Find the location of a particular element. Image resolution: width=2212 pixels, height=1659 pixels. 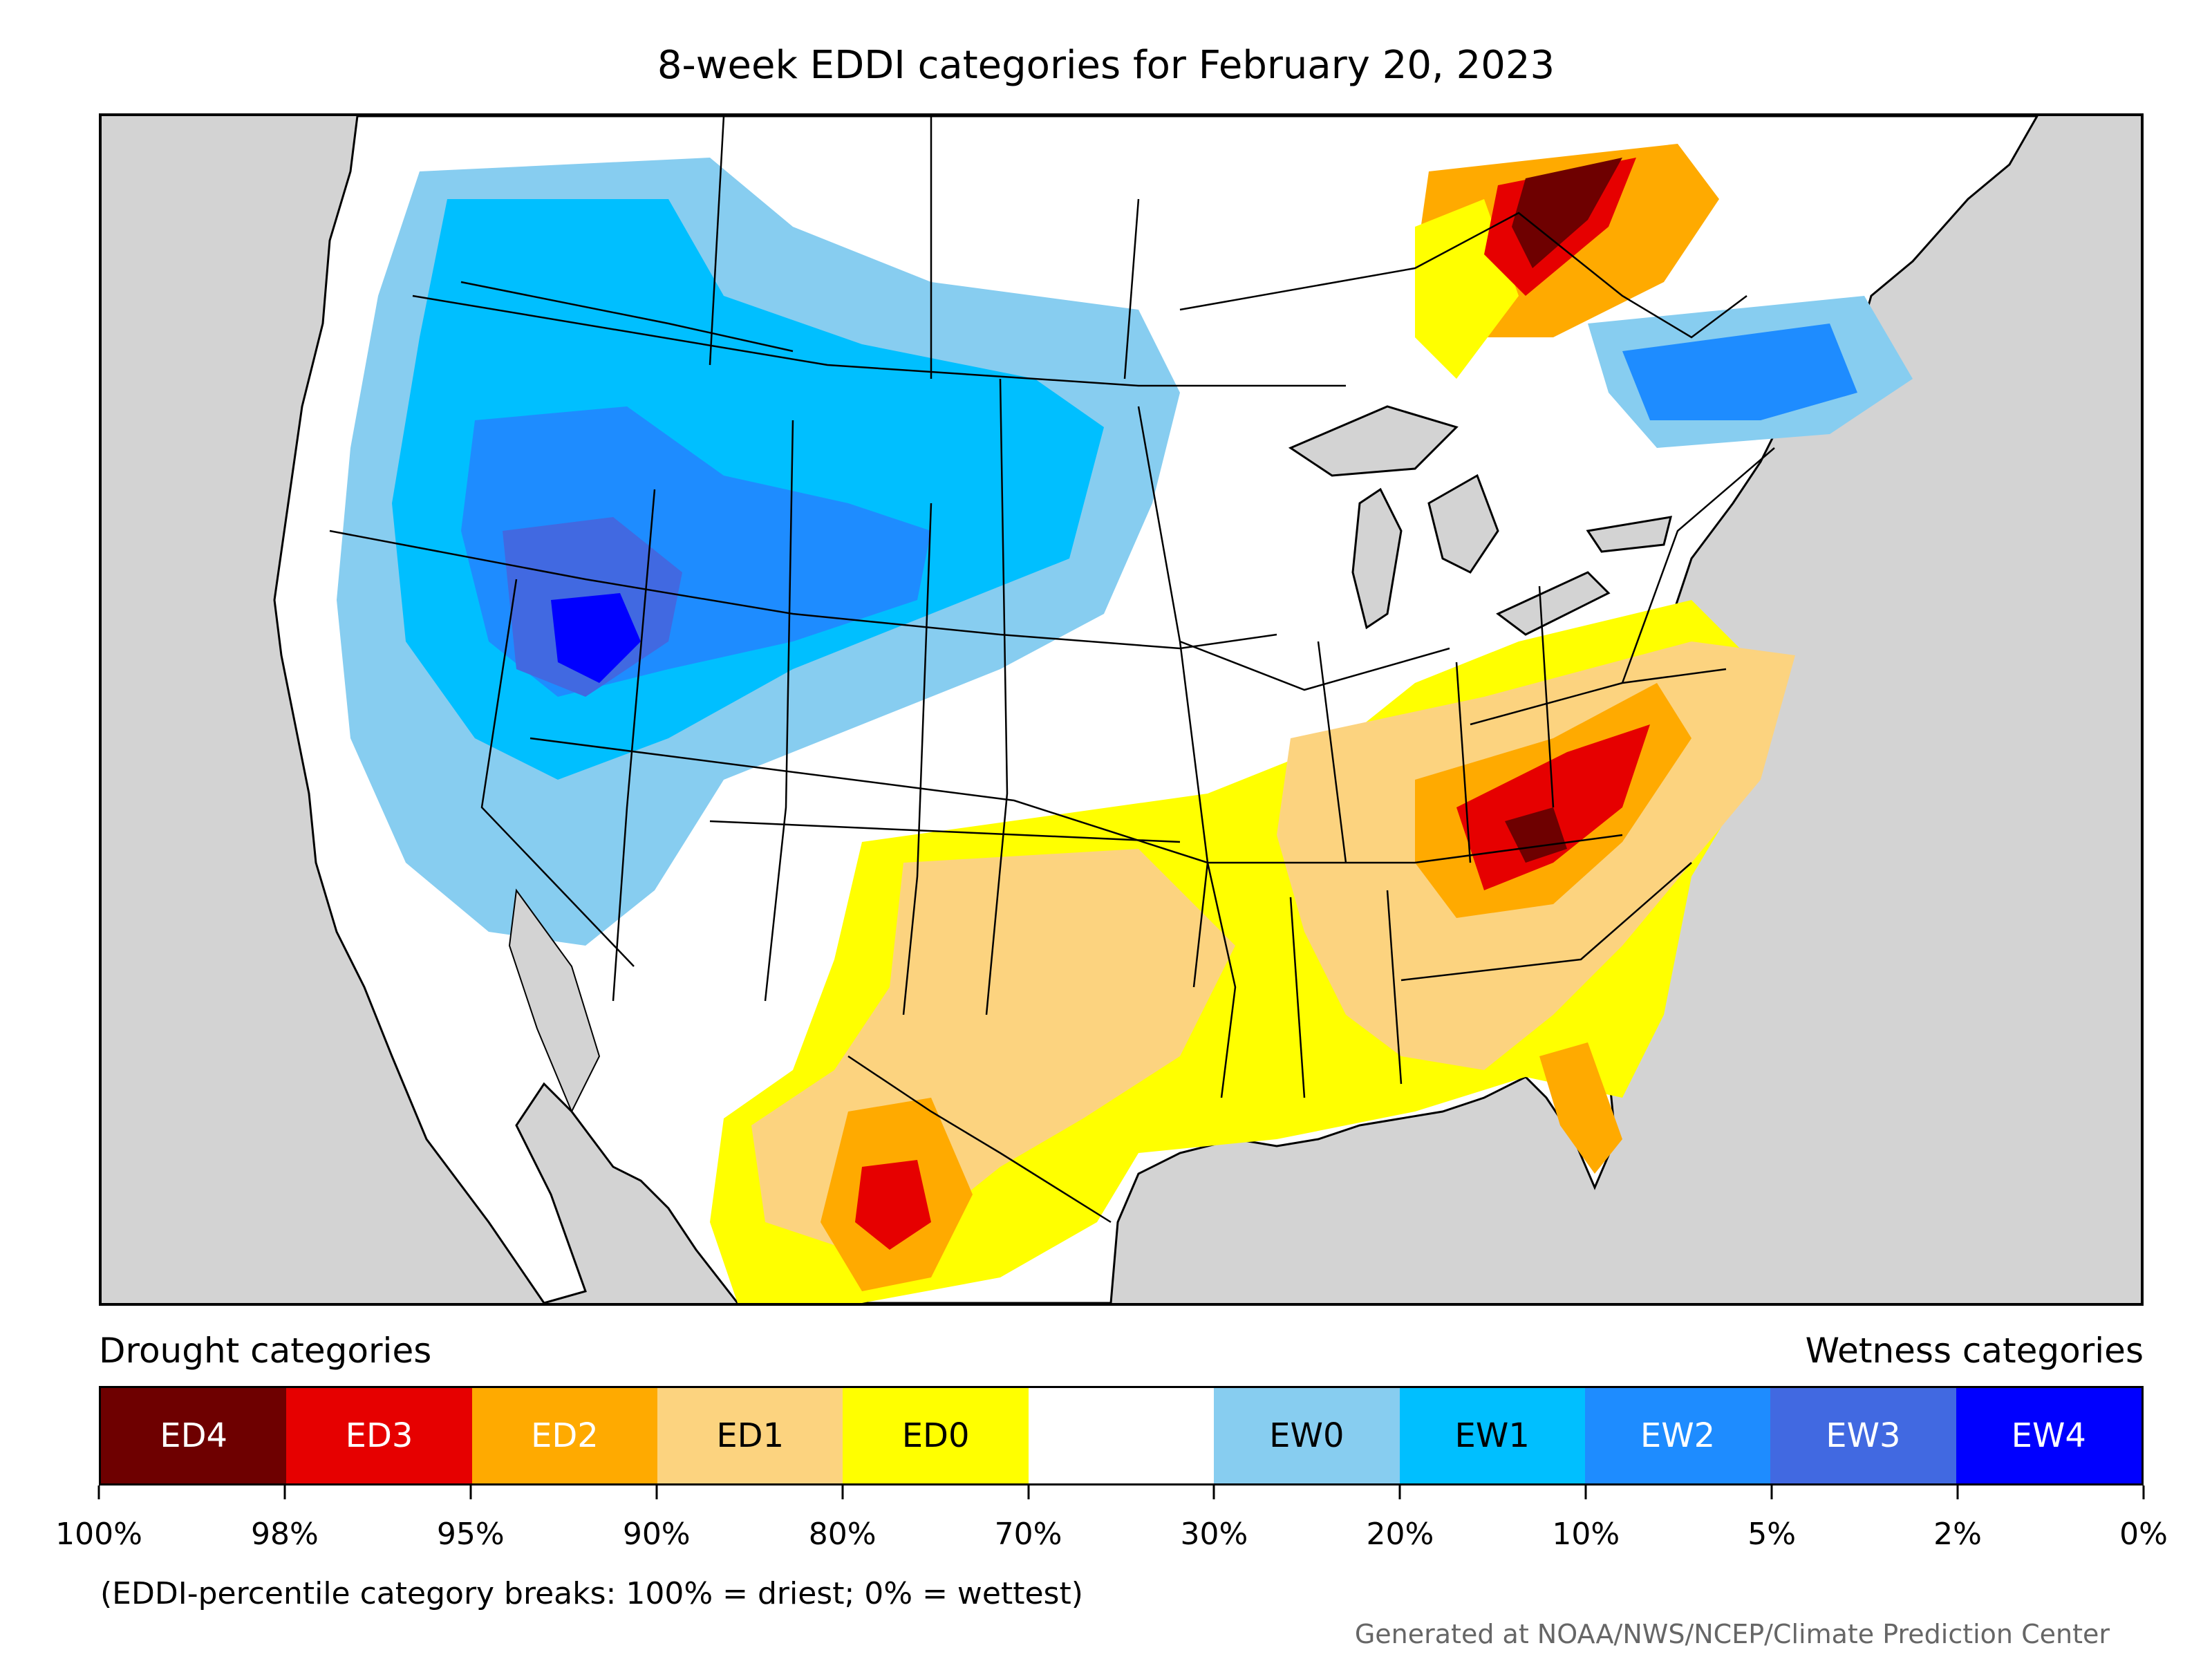

colorbar-tick-label: 95% is located at coordinates (470, 1535).